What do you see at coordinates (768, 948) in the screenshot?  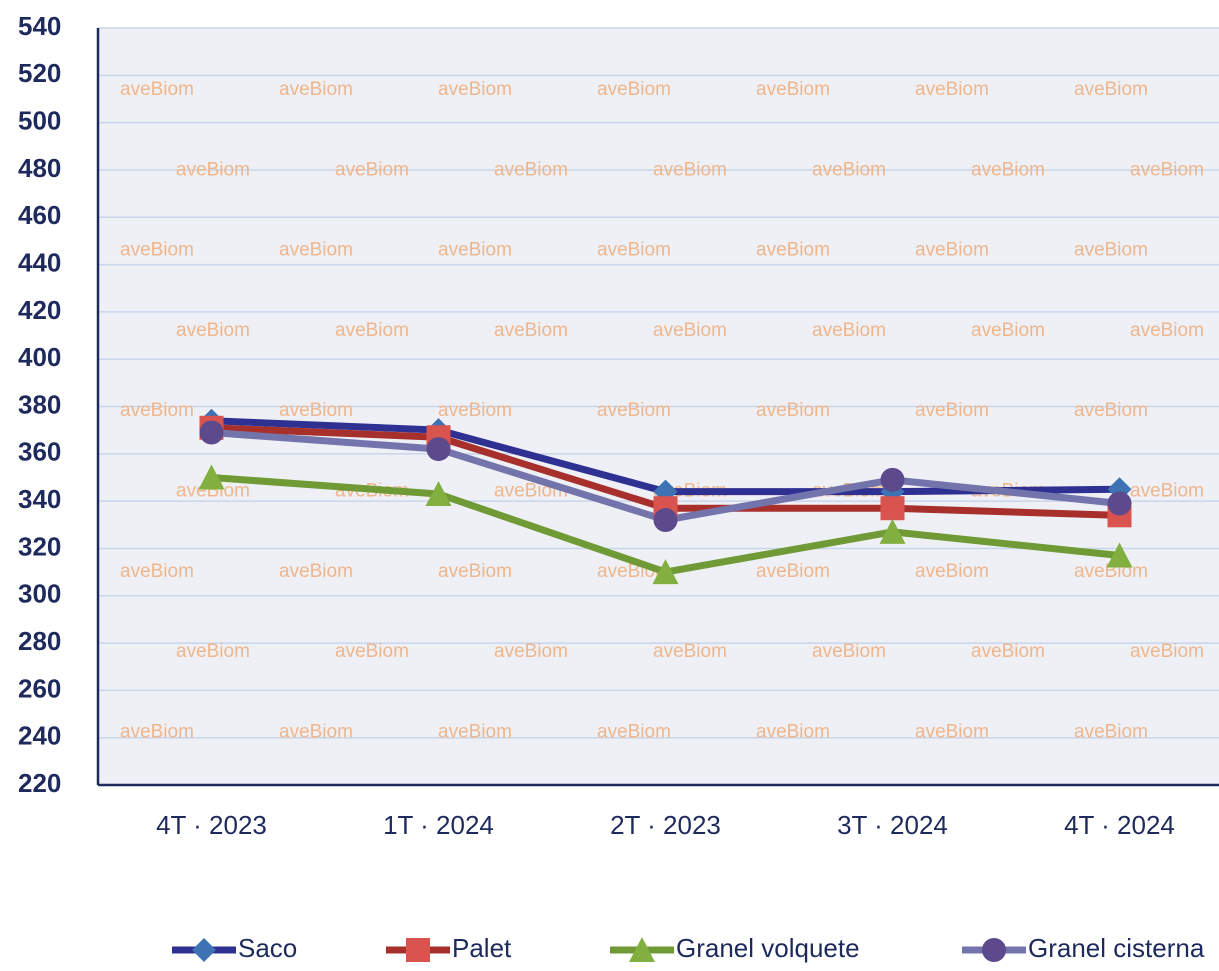 I see `legend-label: Granel volquete` at bounding box center [768, 948].